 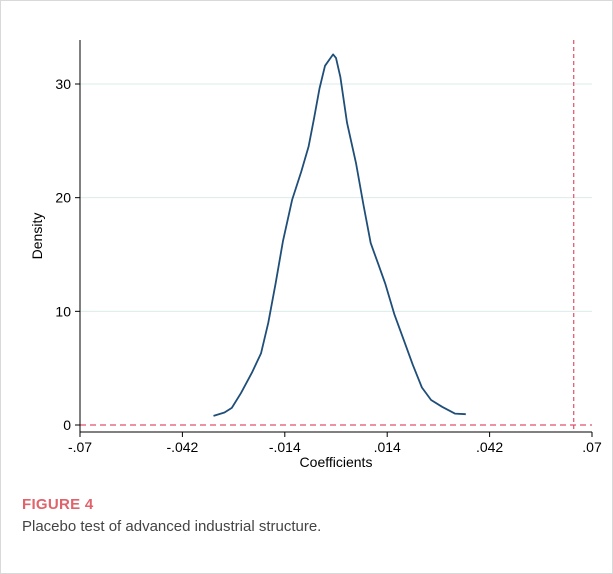 I want to click on y-tick-label-20: 20, so click(x=63, y=198).